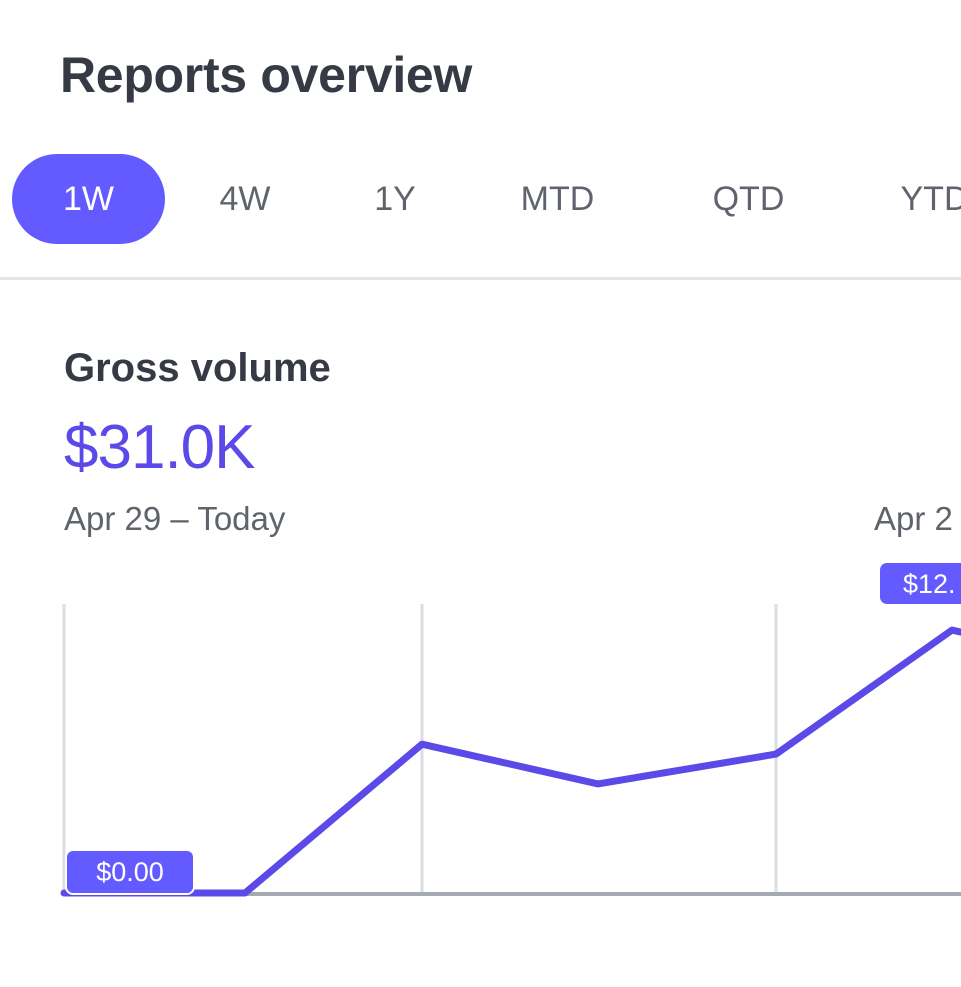 Image resolution: width=961 pixels, height=987 pixels. I want to click on tab-mtd: MTD, so click(557, 199).